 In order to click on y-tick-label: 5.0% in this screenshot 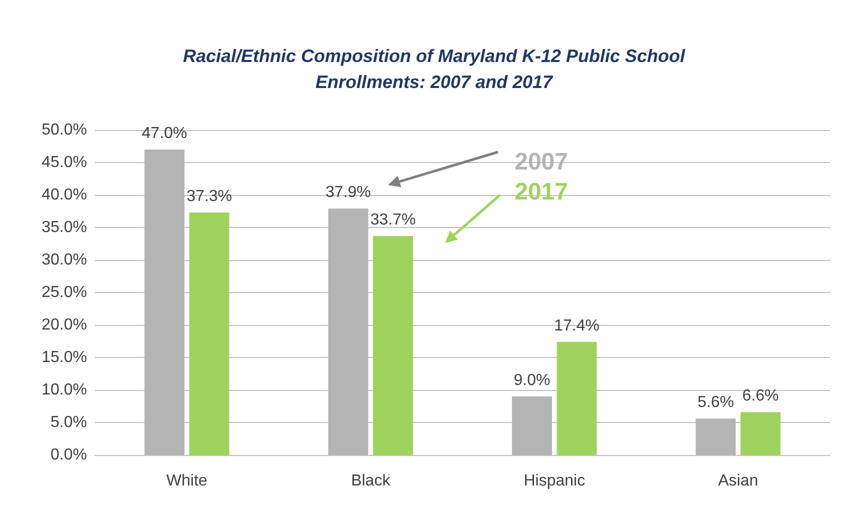, I will do `click(68, 422)`.